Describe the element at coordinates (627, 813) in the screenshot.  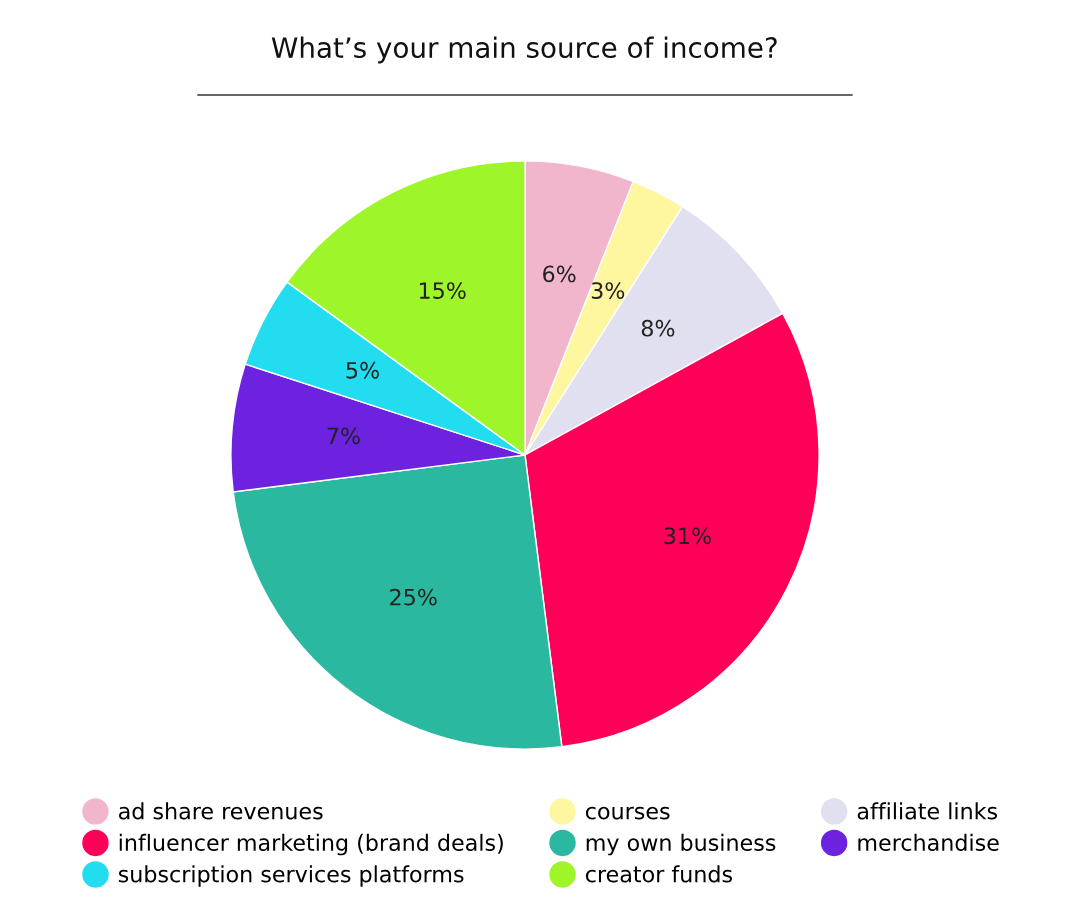
I see `legend-label: courses` at that location.